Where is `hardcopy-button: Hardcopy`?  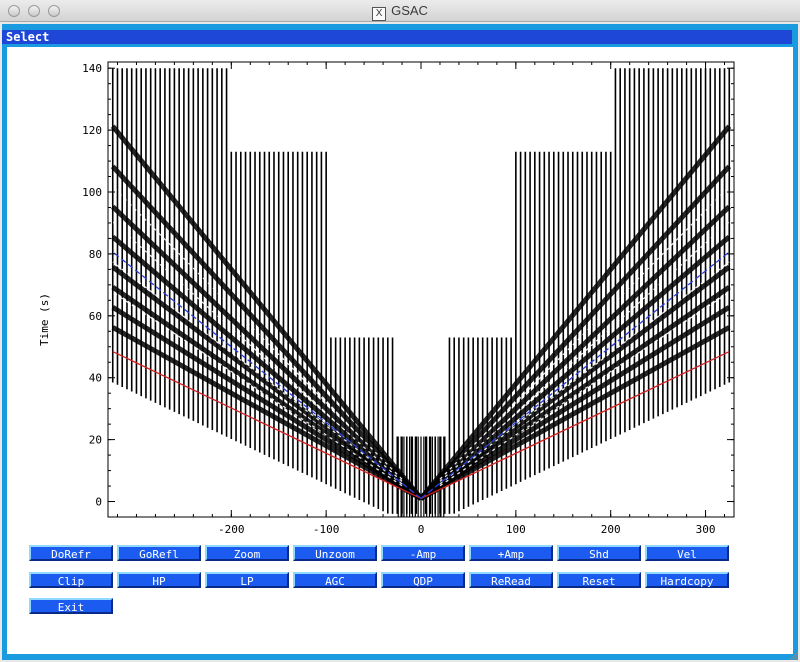 hardcopy-button: Hardcopy is located at coordinates (687, 580).